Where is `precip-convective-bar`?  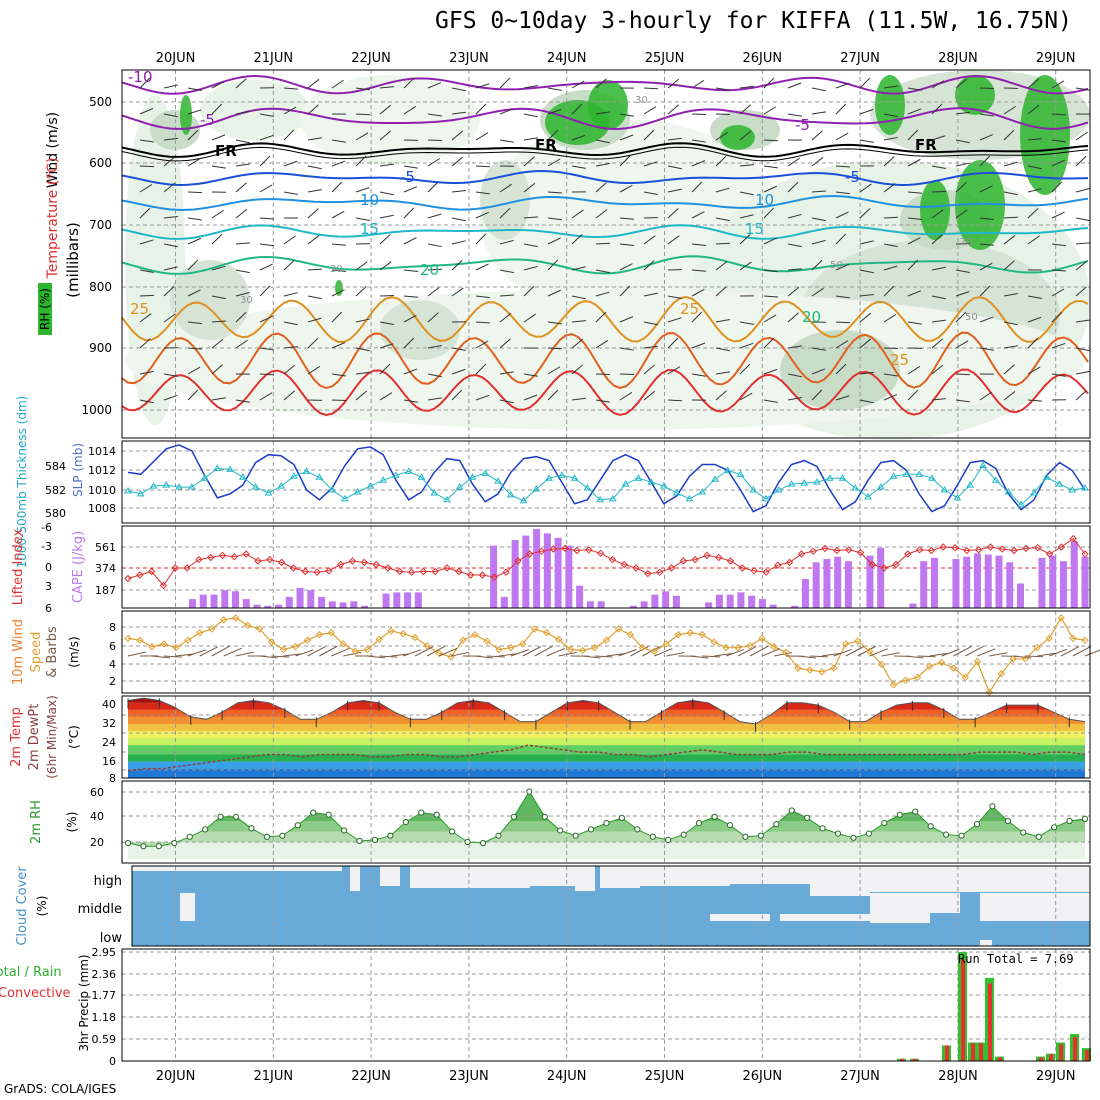 precip-convective-bar is located at coordinates (1051, 1057).